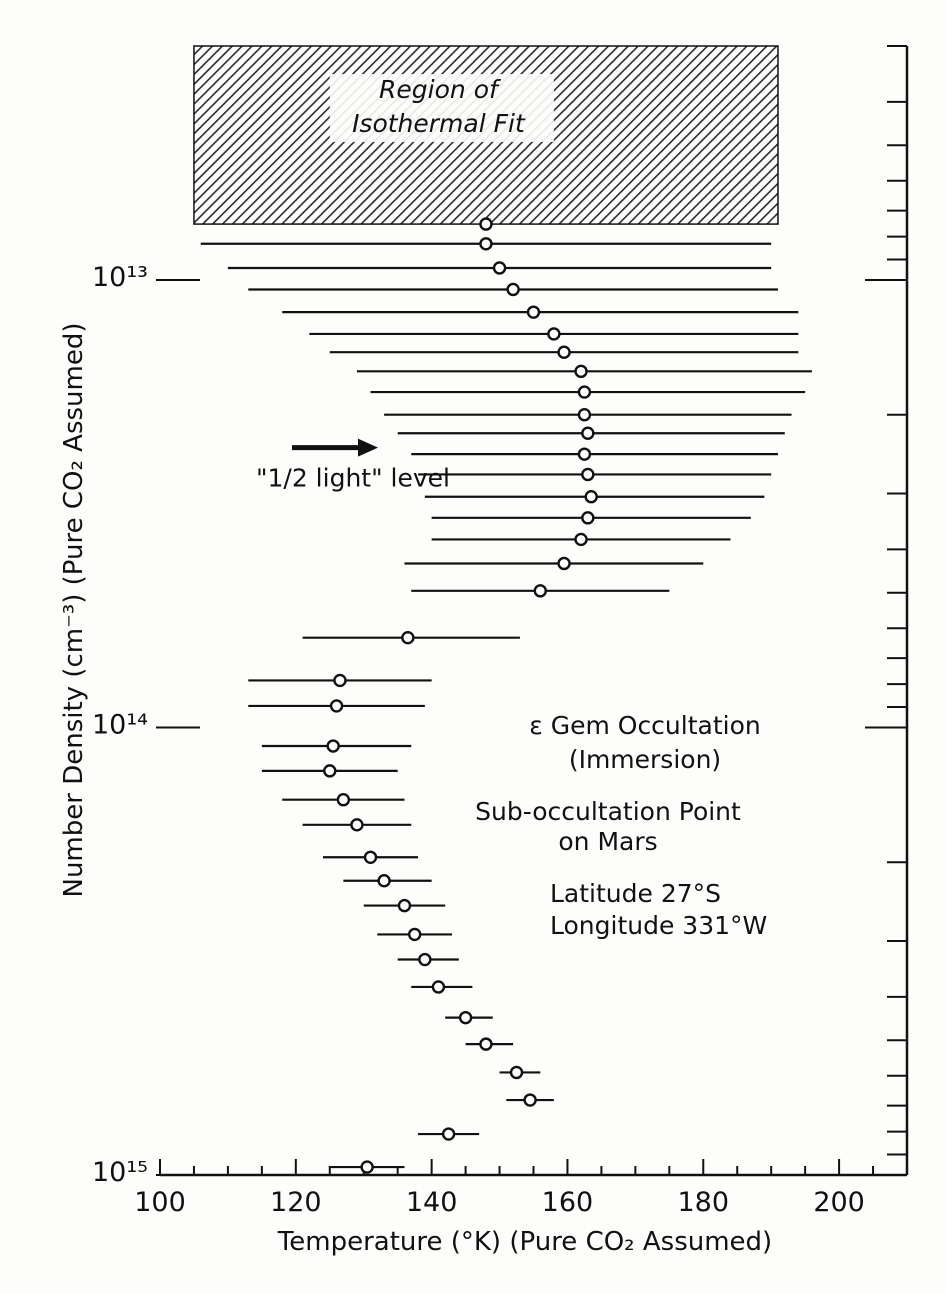 The width and height of the screenshot is (946, 1294). I want to click on latitude-label: Latitude 27°S, so click(635, 893).